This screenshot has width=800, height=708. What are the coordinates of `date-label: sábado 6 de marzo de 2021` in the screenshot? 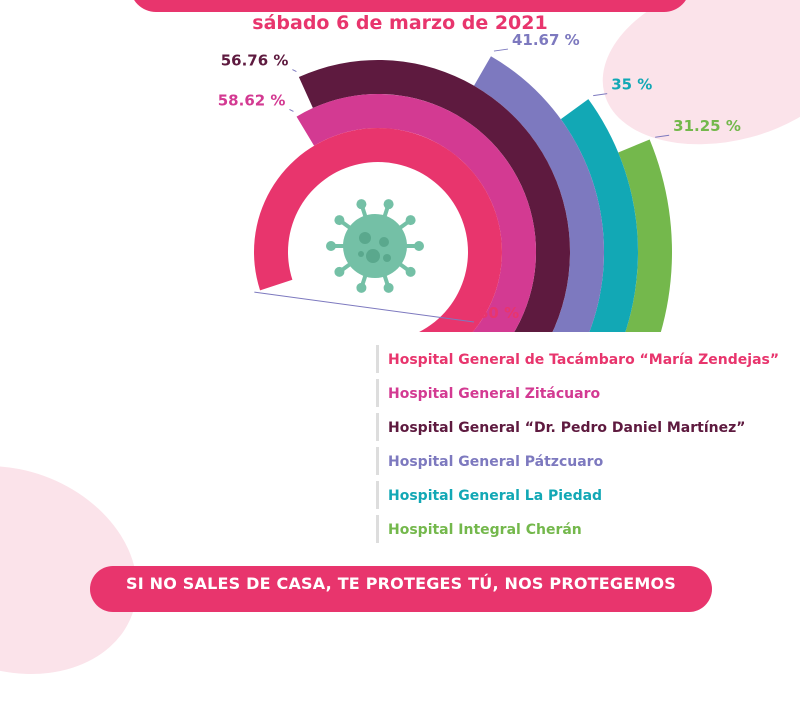 It's located at (400, 23).